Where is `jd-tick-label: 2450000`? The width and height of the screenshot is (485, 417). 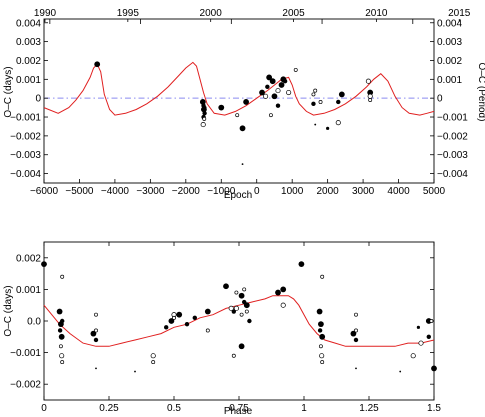
jd-tick-label: 2450000 is located at coordinates (140, 1).